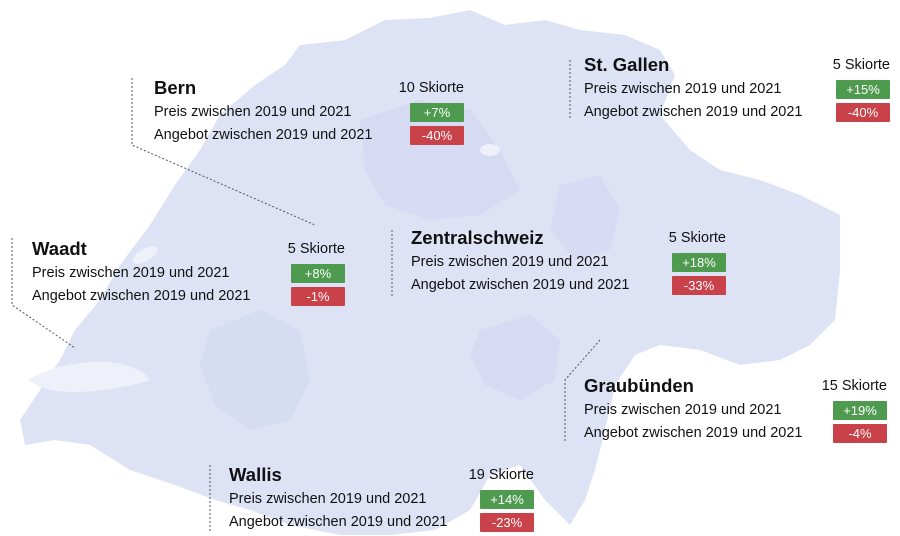 This screenshot has width=900, height=536. I want to click on price-change-badge: +14%, so click(507, 499).